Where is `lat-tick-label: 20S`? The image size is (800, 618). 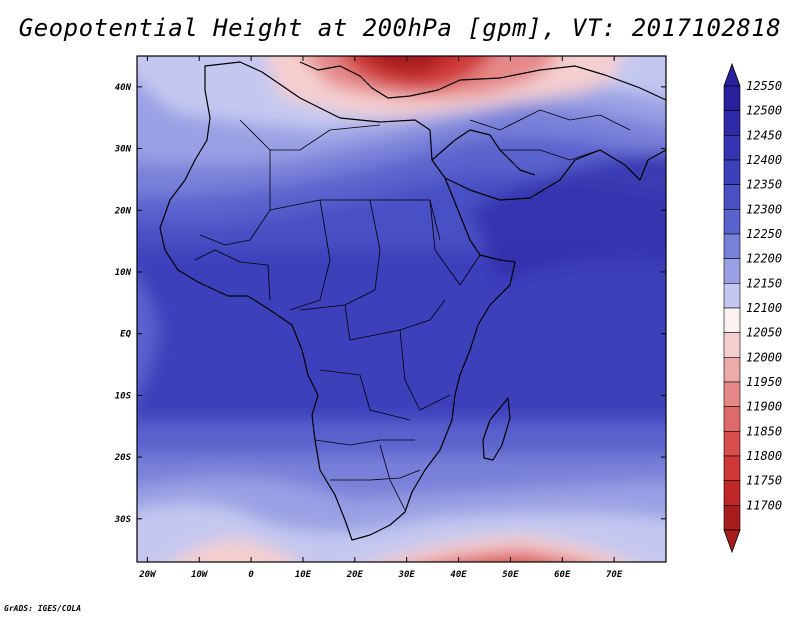 lat-tick-label: 20S is located at coordinates (123, 458).